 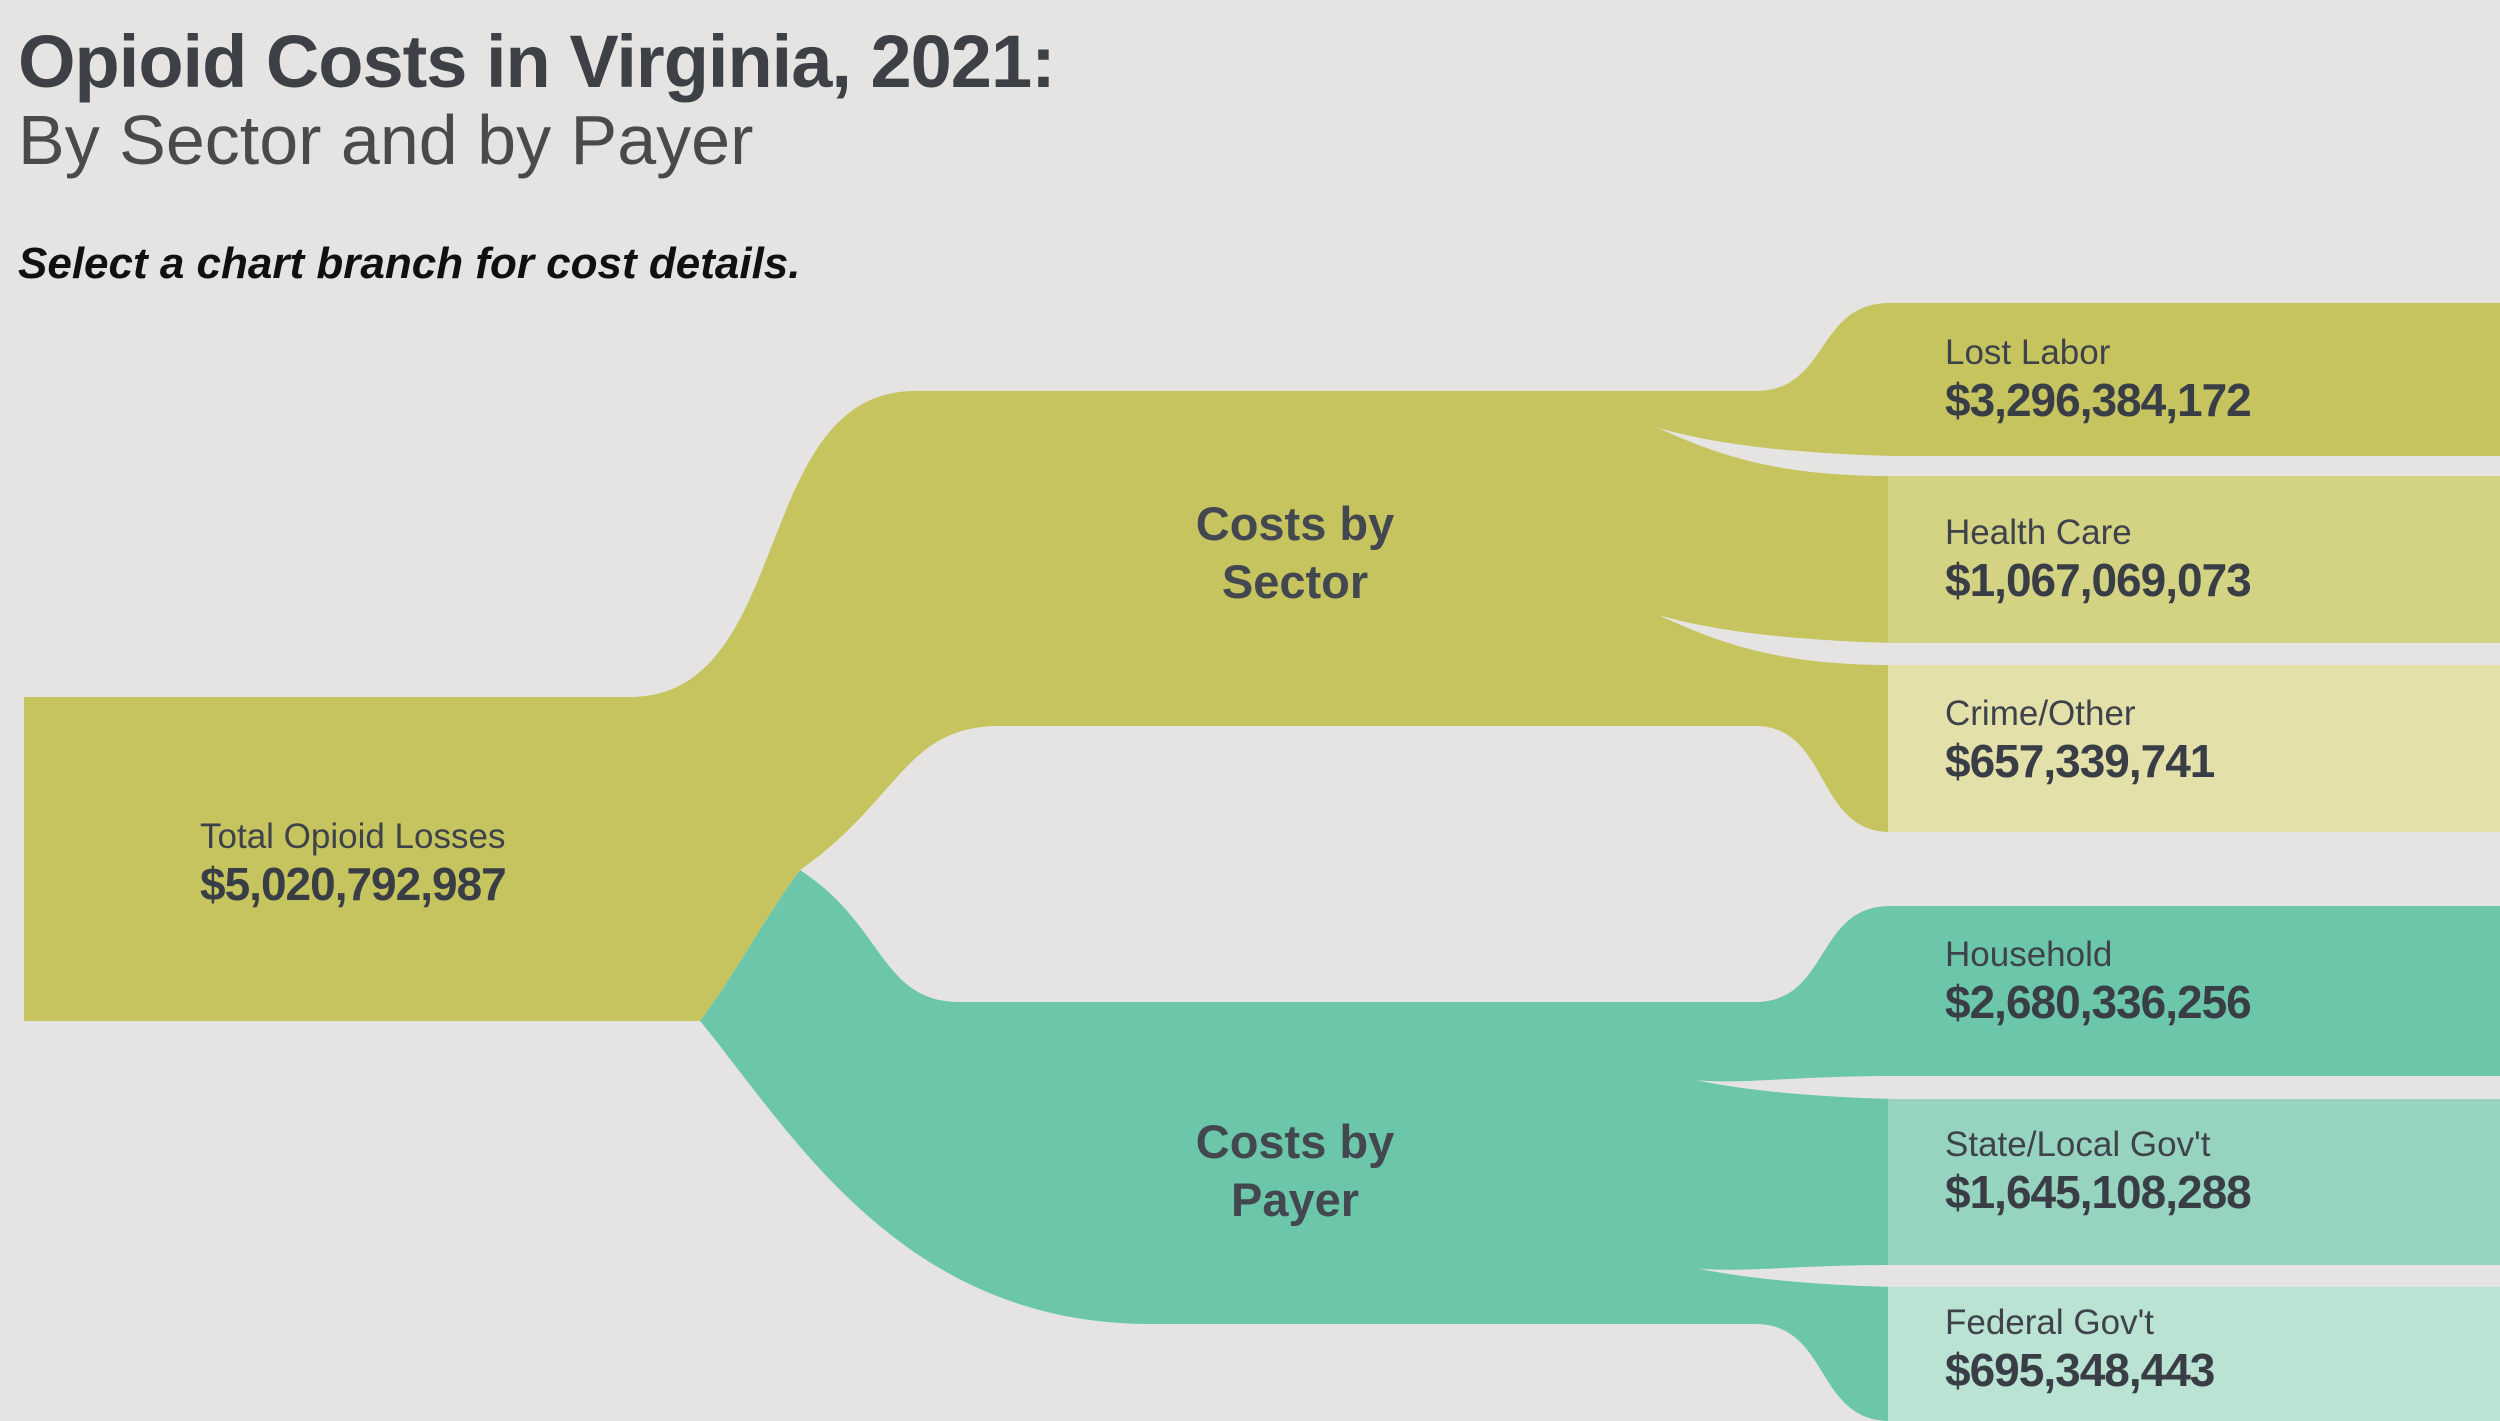 What do you see at coordinates (2098, 1192) in the screenshot?
I see `state-local-govt-amount: $1,645,108,288` at bounding box center [2098, 1192].